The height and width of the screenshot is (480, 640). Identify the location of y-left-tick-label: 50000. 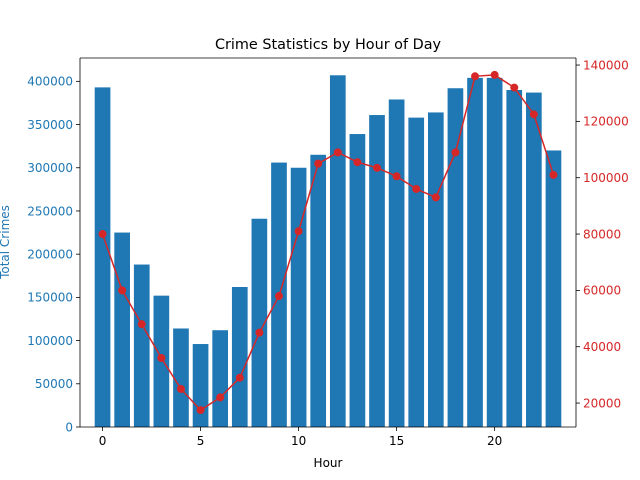
(54, 384).